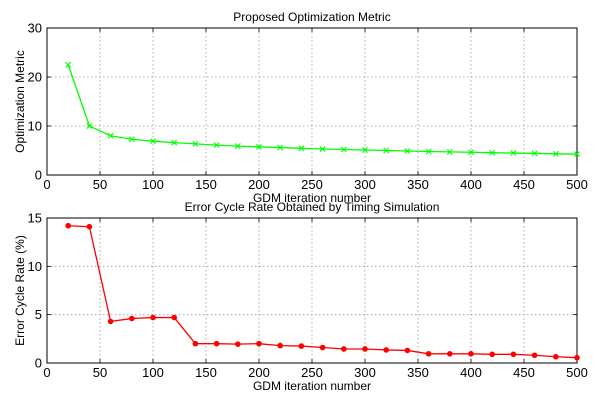  Describe the element at coordinates (20, 101) in the screenshot. I see `y-axis-label: Optimization Metric` at that location.